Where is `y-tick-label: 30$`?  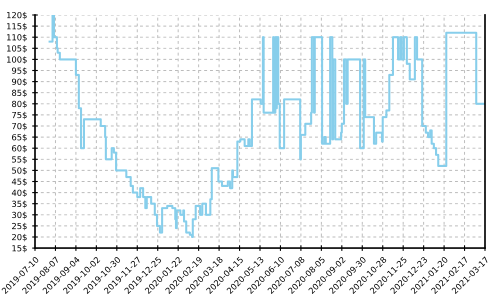
y-tick-label: 30$ is located at coordinates (19, 216).